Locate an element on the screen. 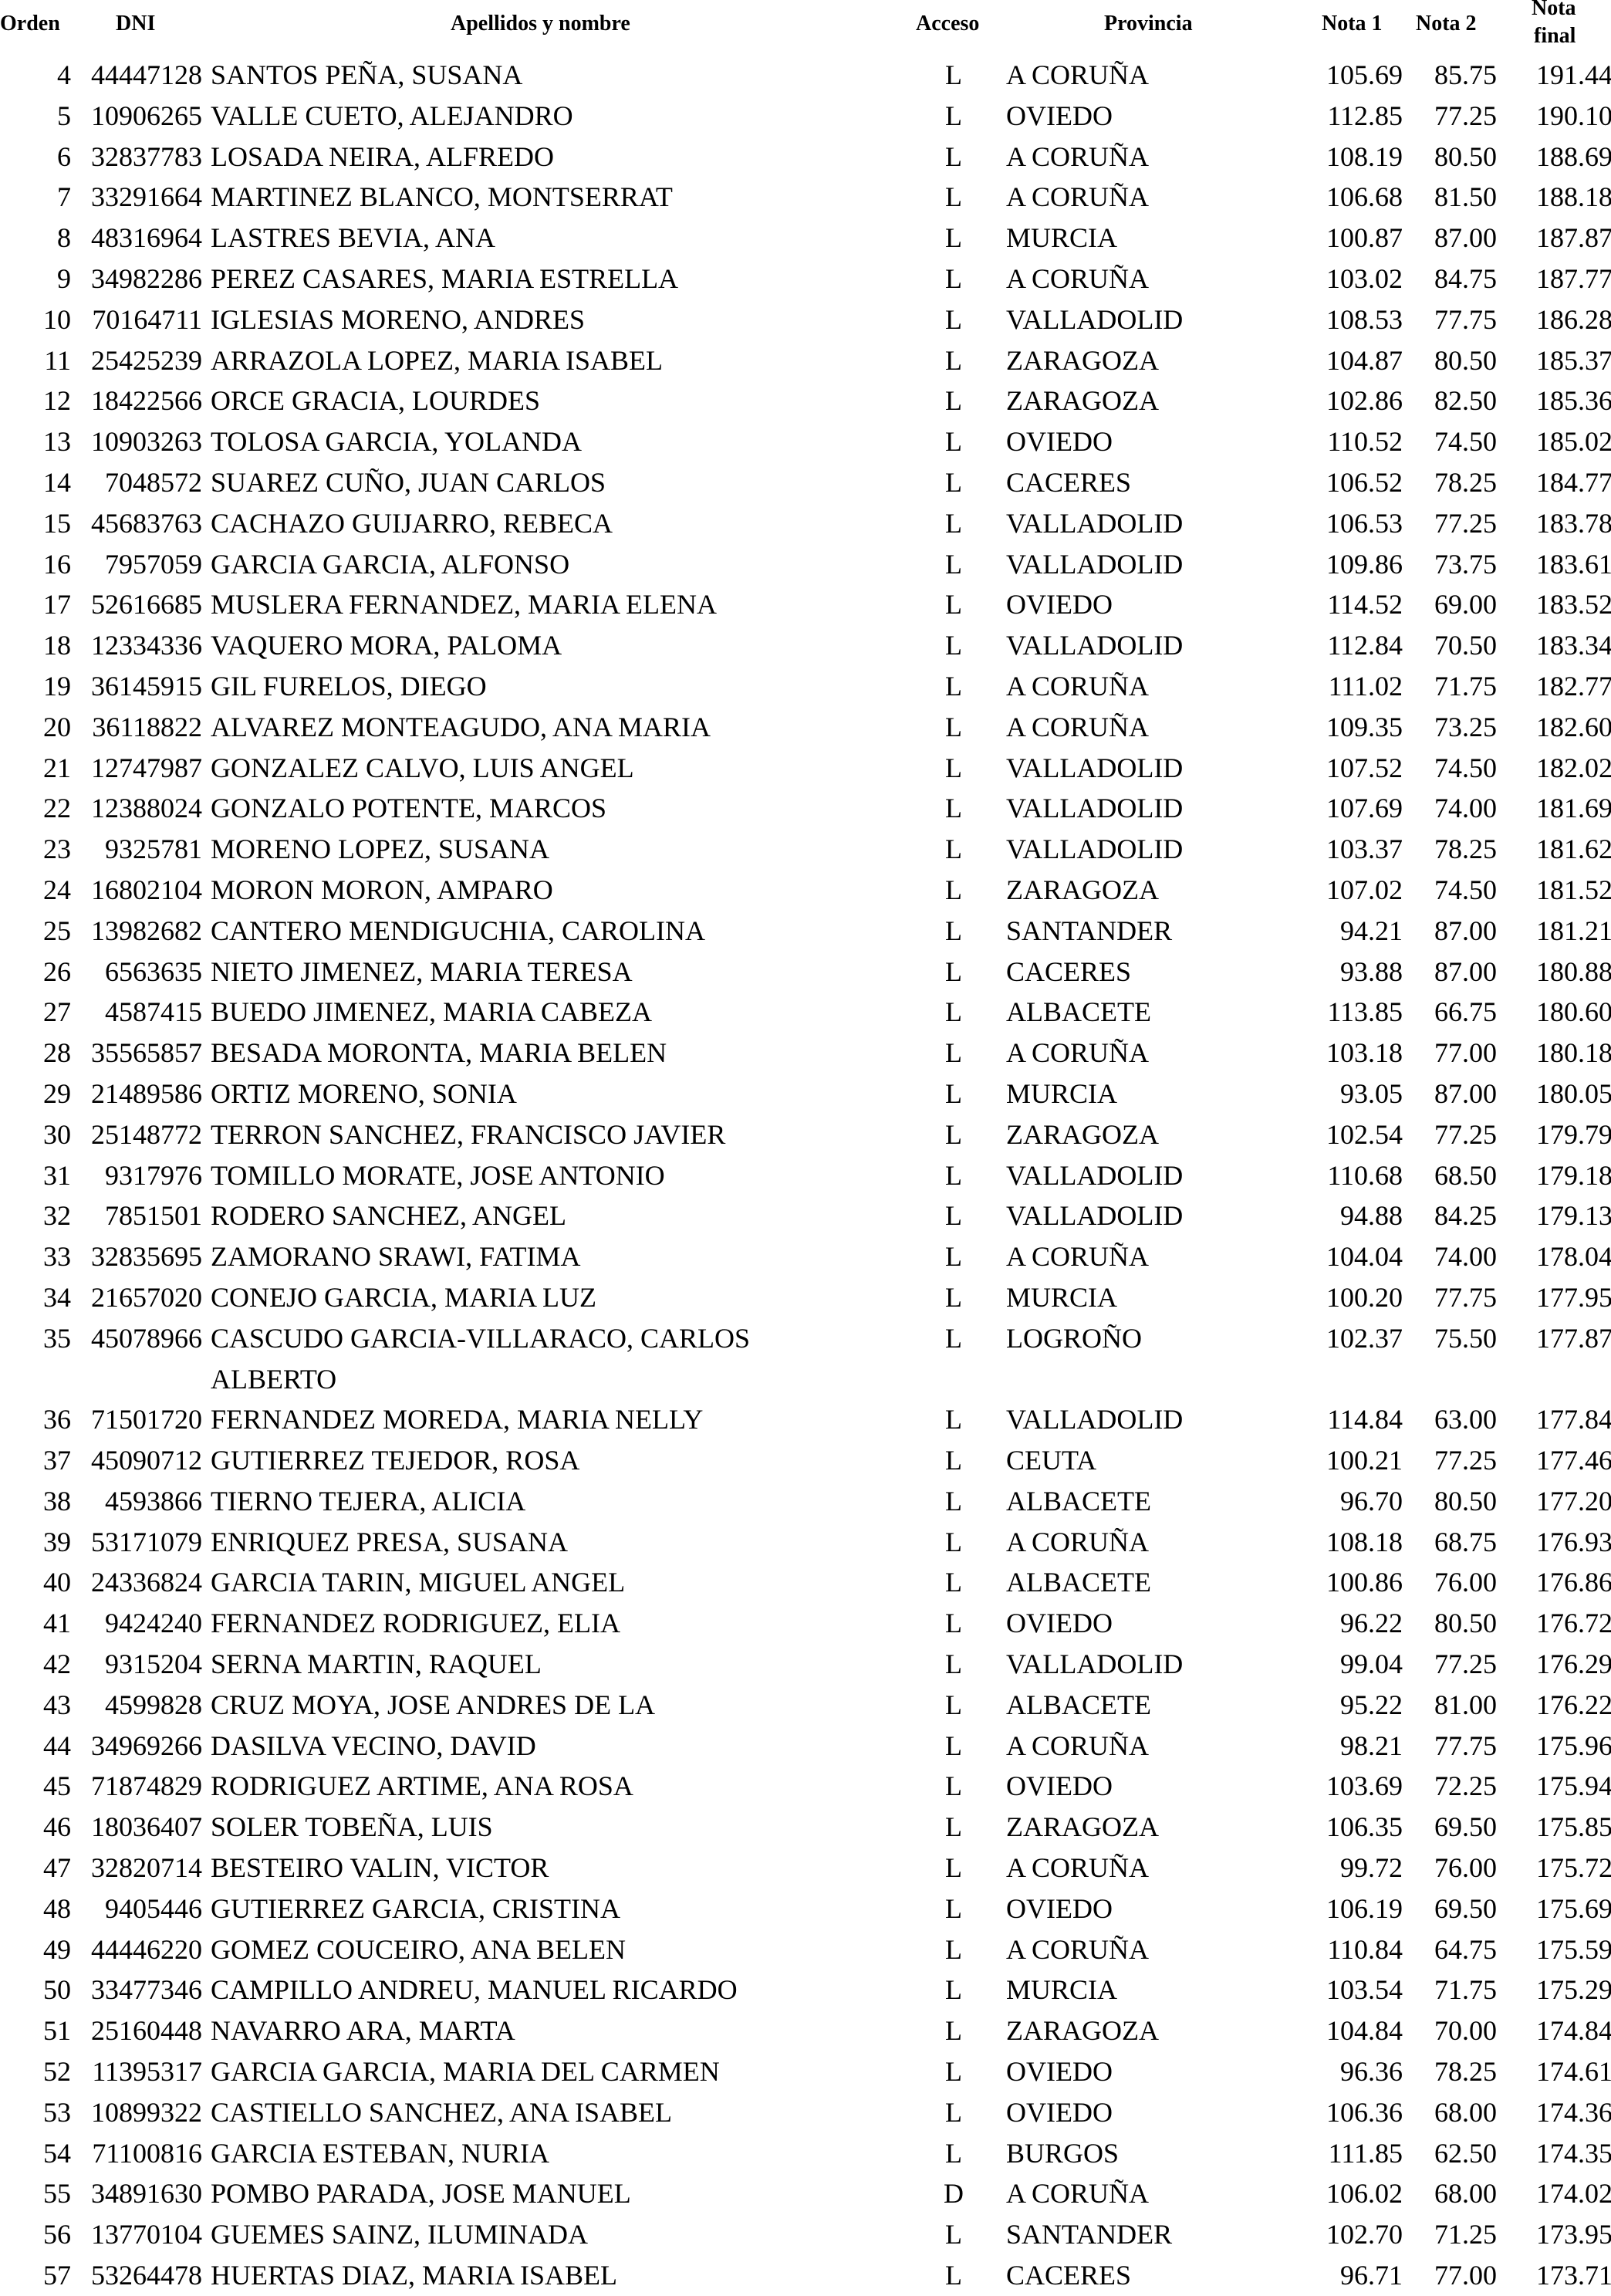 The width and height of the screenshot is (1611, 2296). dni-cell: 53264478 is located at coordinates (146, 2275).